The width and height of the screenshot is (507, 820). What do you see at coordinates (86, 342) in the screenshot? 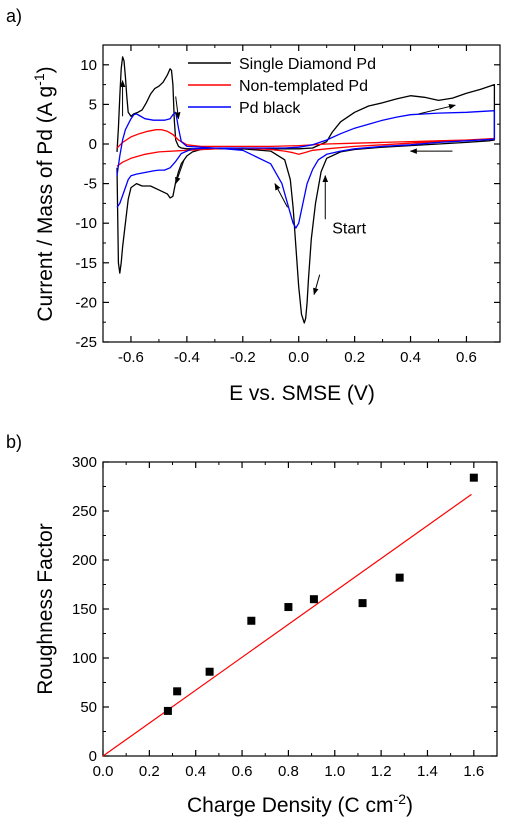
I see `panel-a-y-tick-label: -25` at bounding box center [86, 342].